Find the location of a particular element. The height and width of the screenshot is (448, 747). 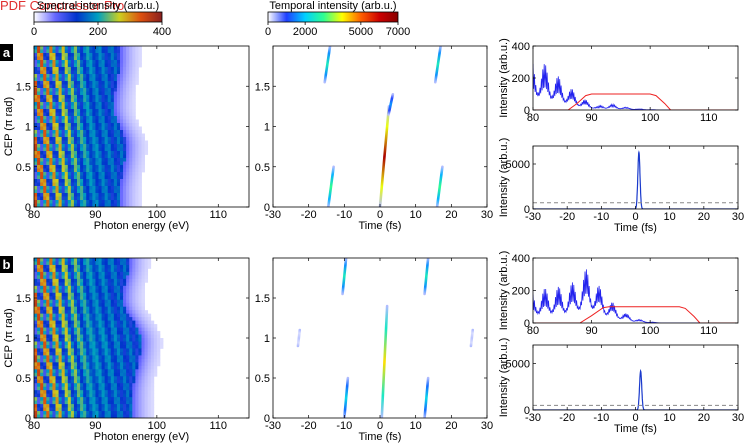

y-tick-label: 1.5 is located at coordinates (23, 87).